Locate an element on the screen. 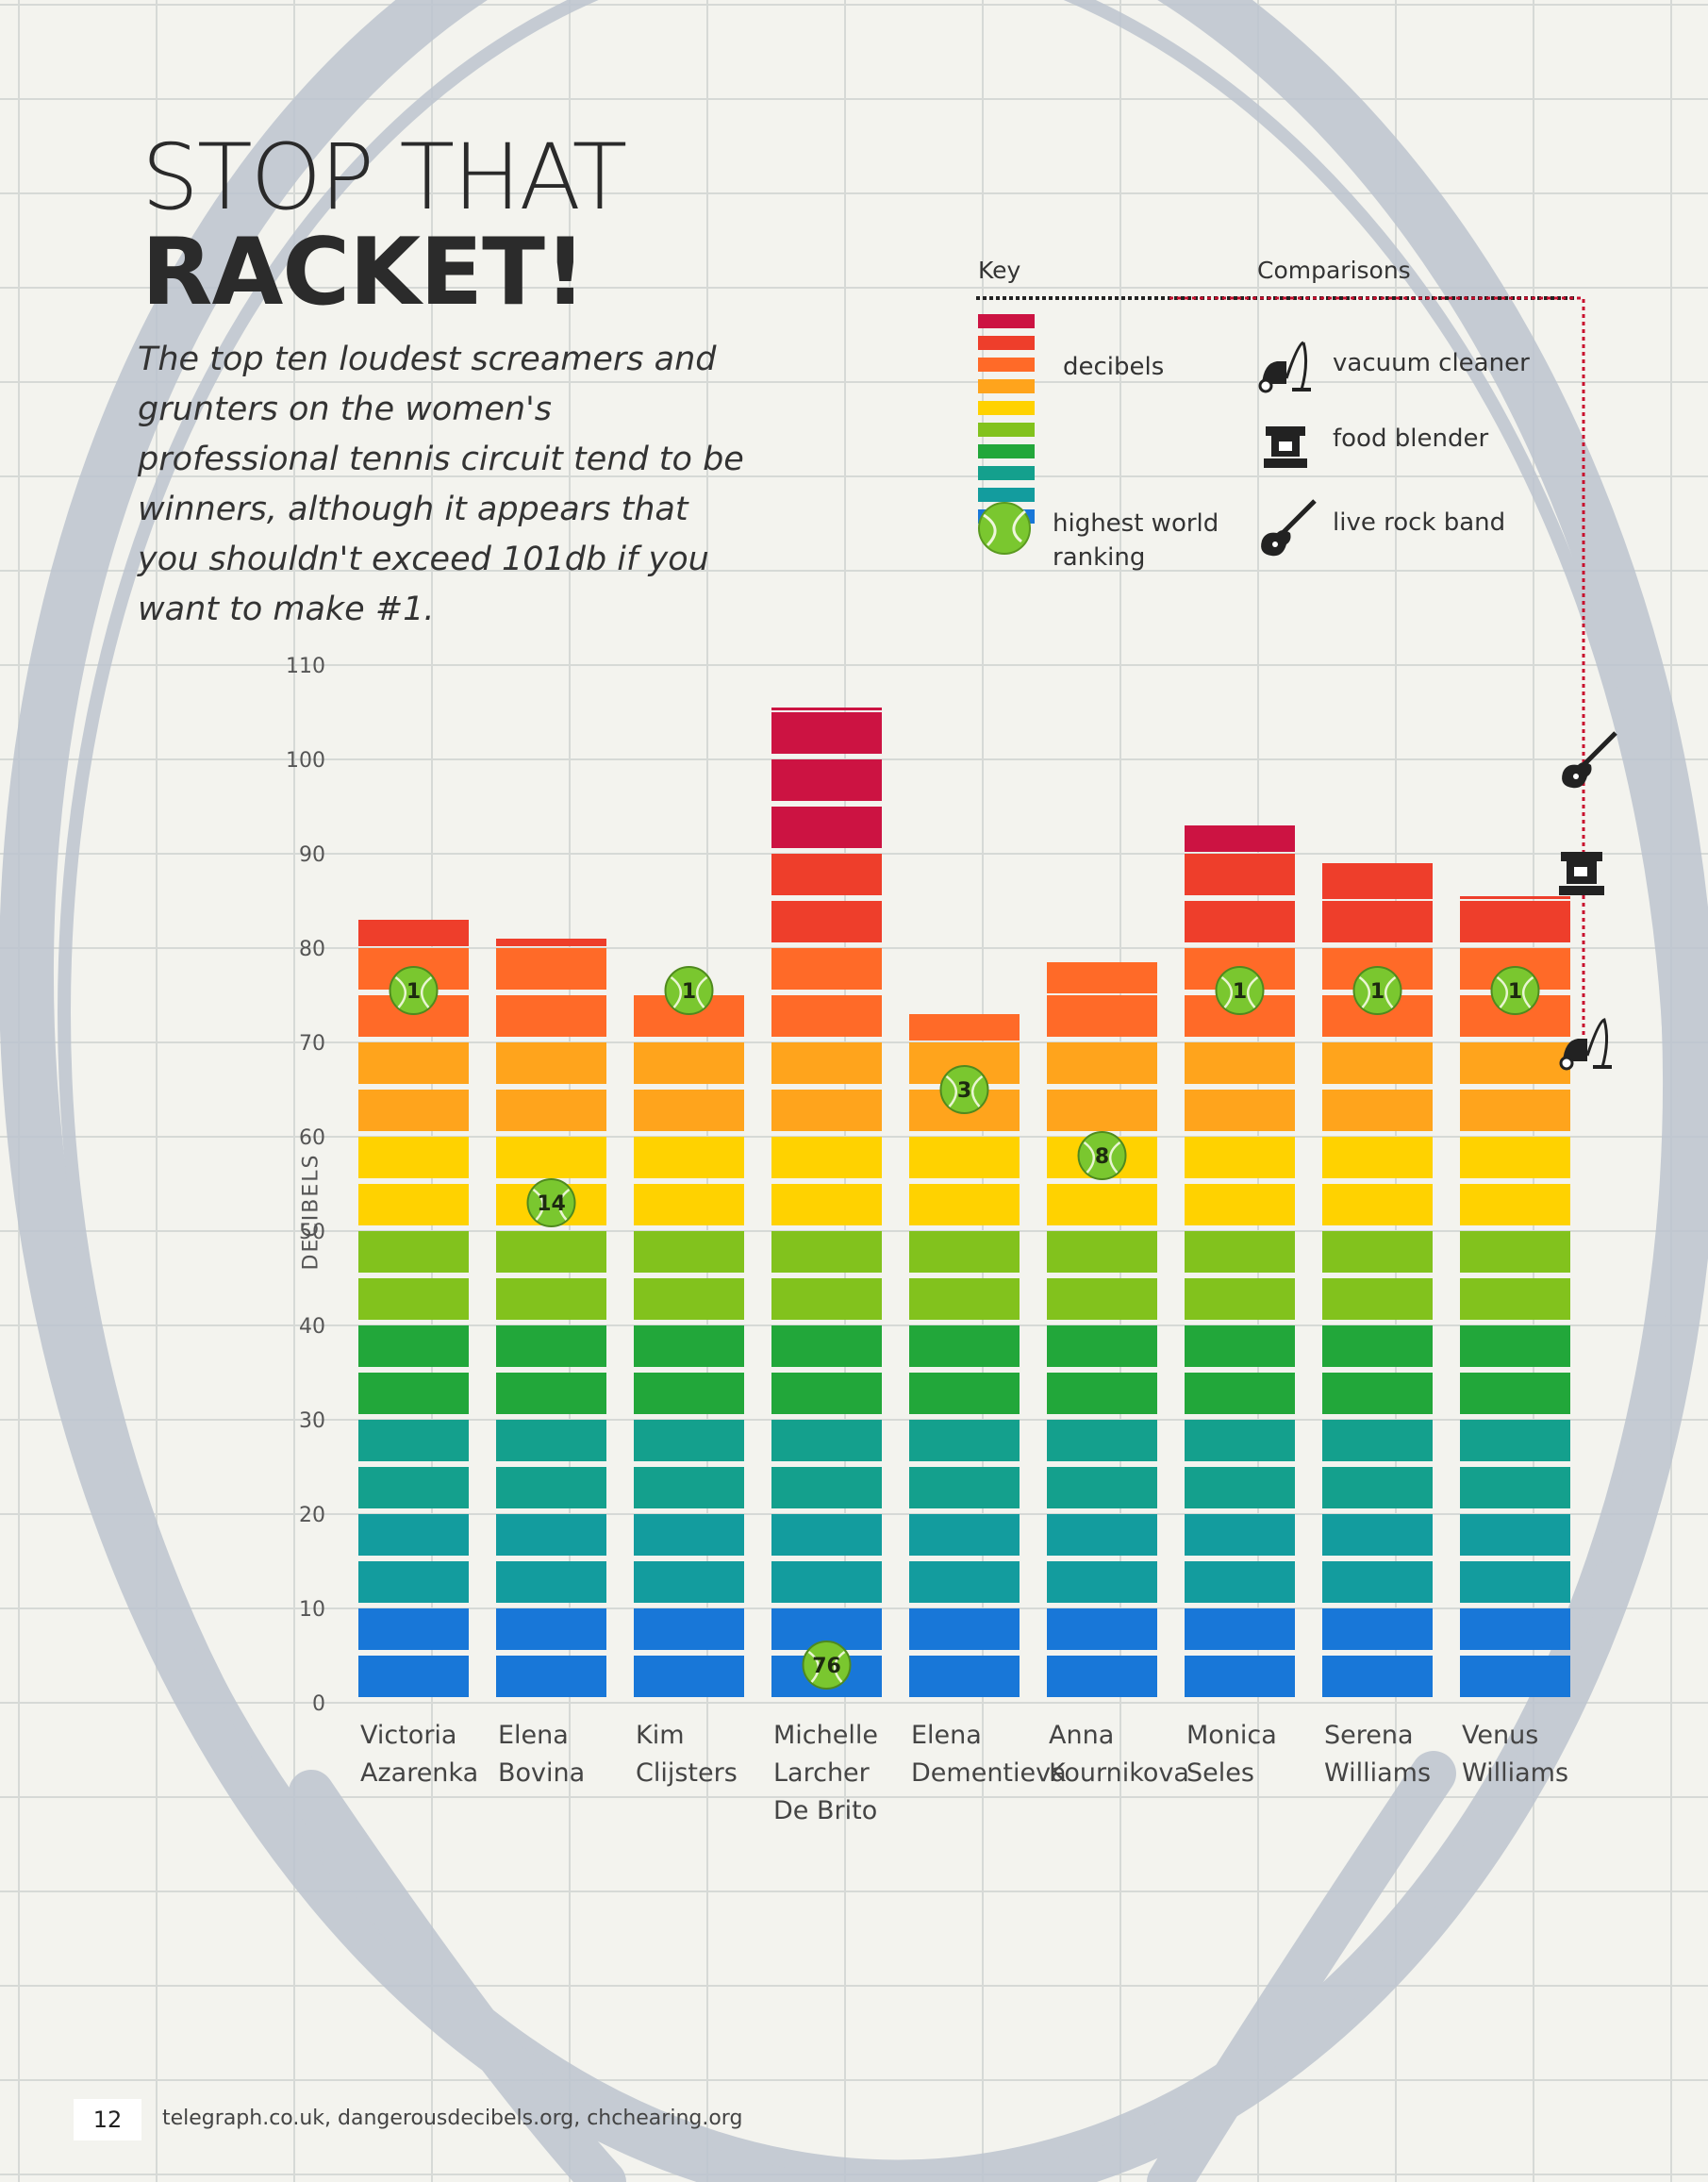  ranking-number: 14 is located at coordinates (551, 1204).